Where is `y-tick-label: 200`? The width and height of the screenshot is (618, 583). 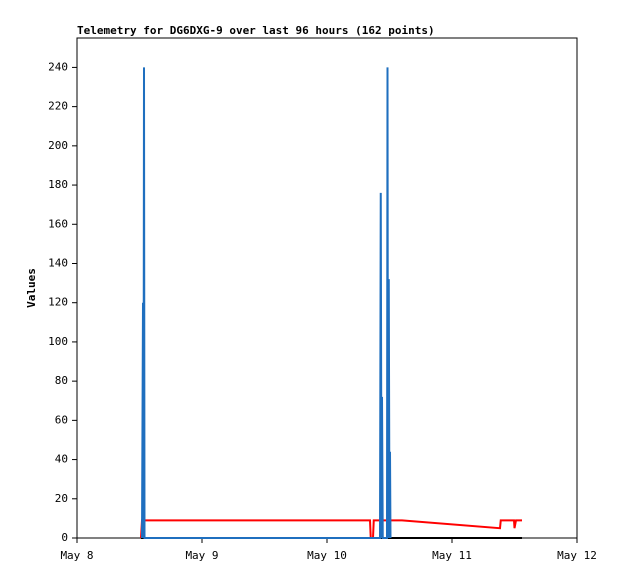 y-tick-label: 200 is located at coordinates (58, 145).